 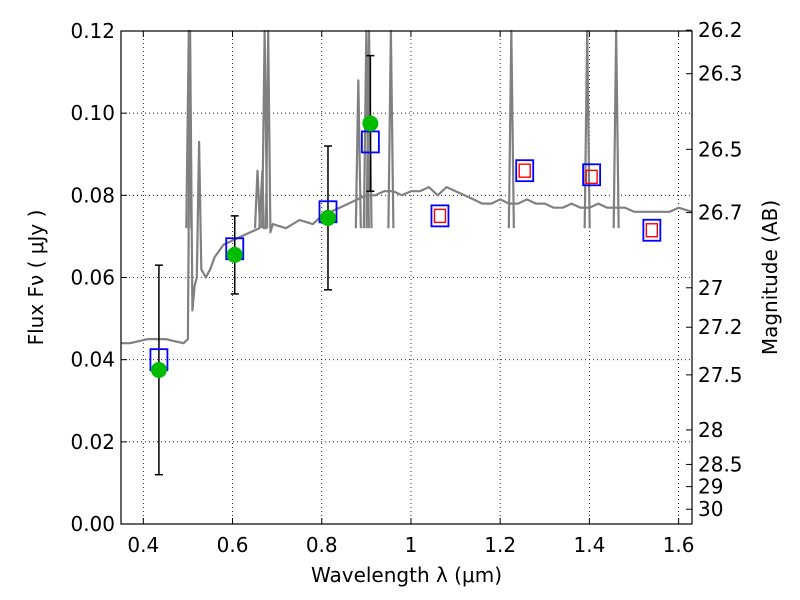 What do you see at coordinates (710, 509) in the screenshot?
I see `y-tick-label-right: 30` at bounding box center [710, 509].